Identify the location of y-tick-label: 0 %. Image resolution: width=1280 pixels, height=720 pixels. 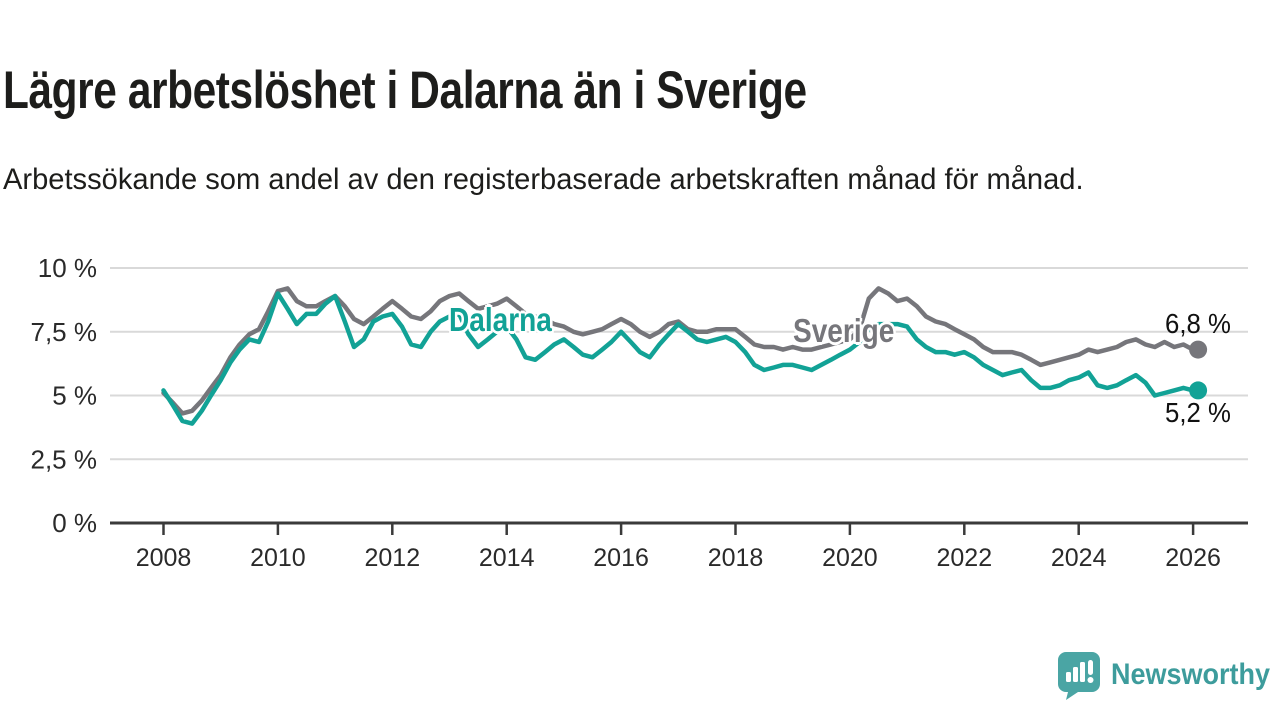
(74, 523).